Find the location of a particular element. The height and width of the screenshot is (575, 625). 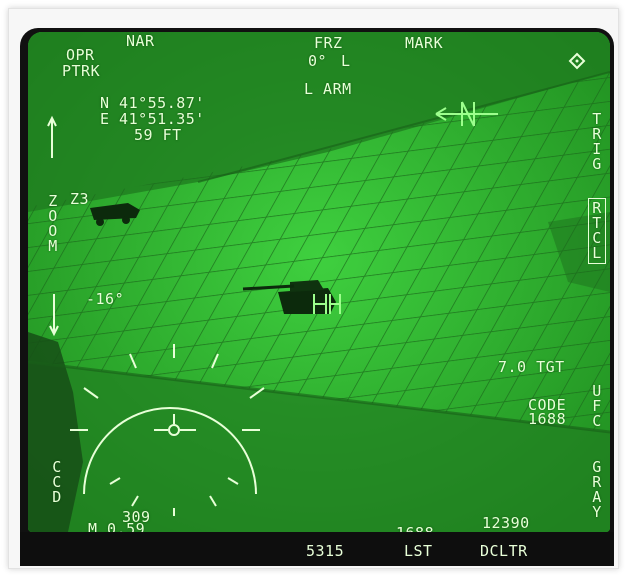

diamond-icon is located at coordinates (577, 61).